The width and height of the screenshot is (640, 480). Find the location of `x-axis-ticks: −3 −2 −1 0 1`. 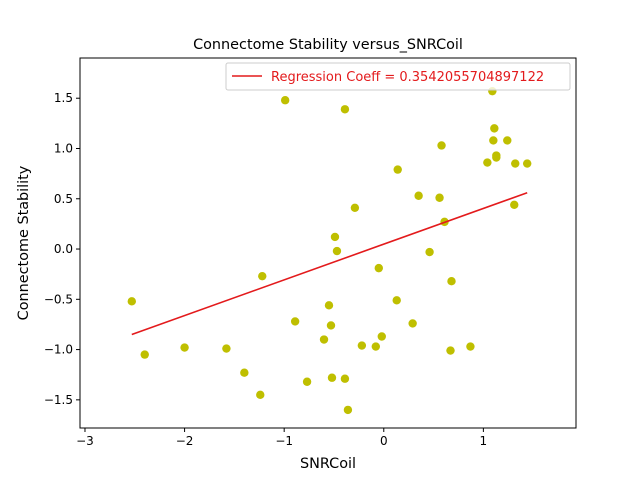

x-axis-ticks: −3 −2 −1 0 1 is located at coordinates (281, 438).